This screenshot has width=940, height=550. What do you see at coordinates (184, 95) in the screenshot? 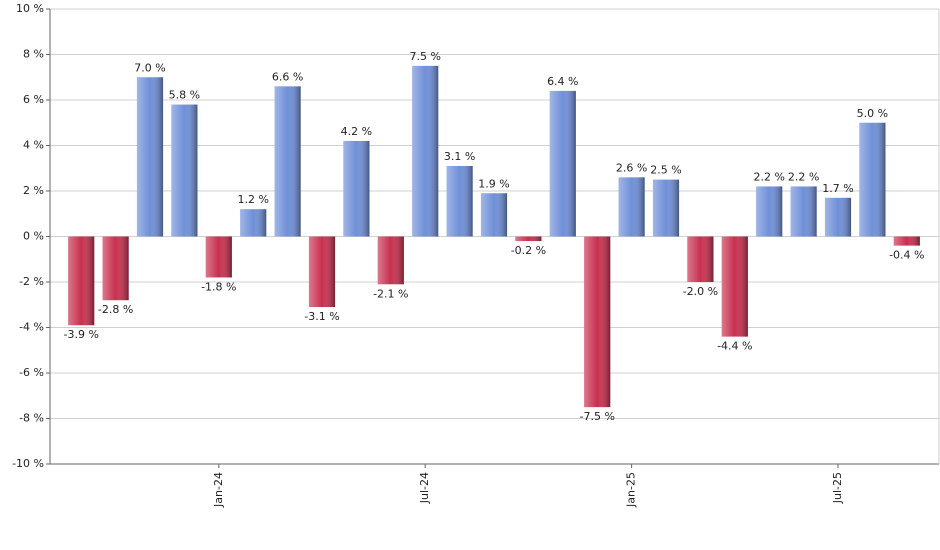
I see `value-label: 5.8 %` at bounding box center [184, 95].